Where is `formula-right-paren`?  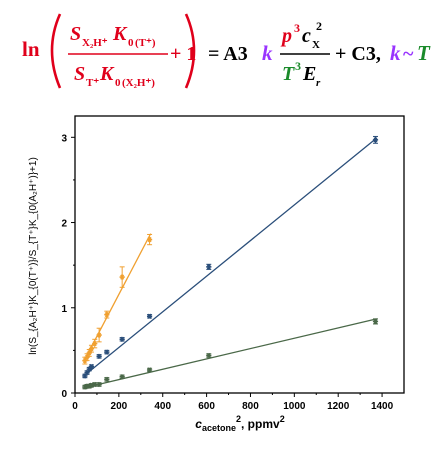
formula-right-paren is located at coordinates (190, 51).